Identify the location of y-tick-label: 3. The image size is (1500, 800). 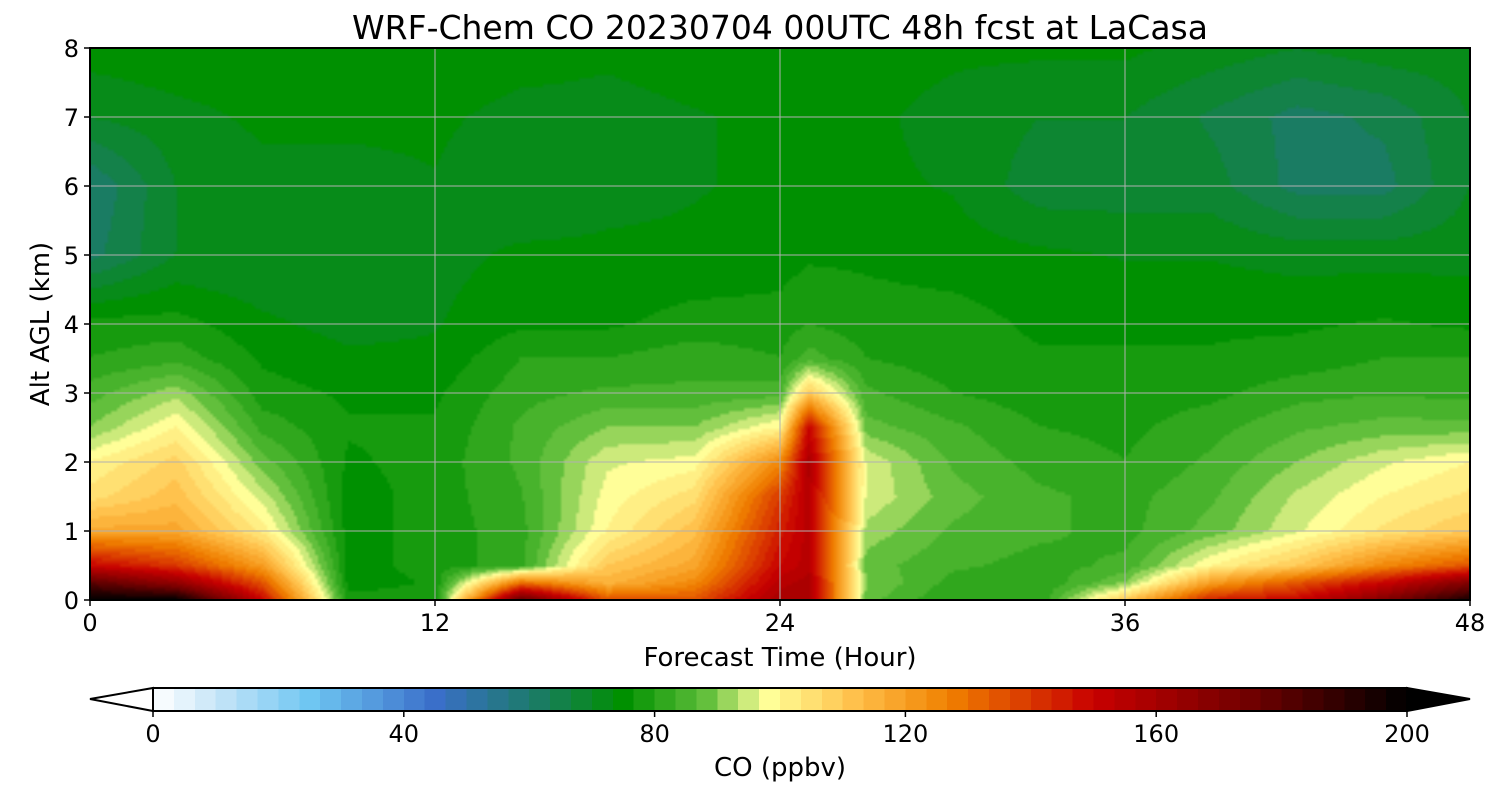
(71, 394).